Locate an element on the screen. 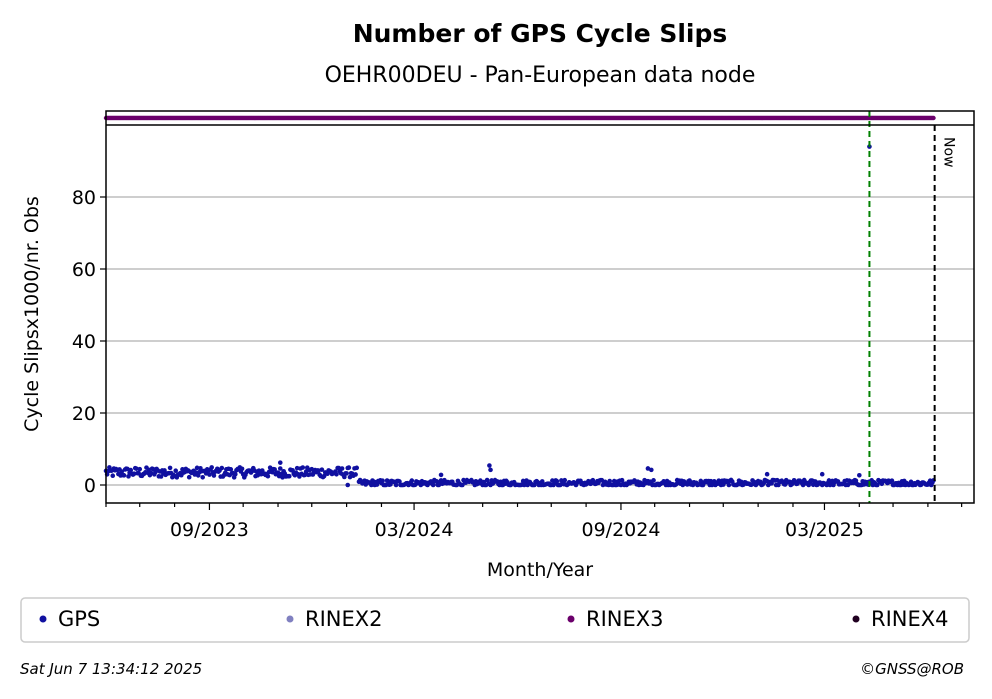 This screenshot has width=992, height=699. legend: GPS RINEX2 RINEX3 RINEX4 is located at coordinates (494, 619).